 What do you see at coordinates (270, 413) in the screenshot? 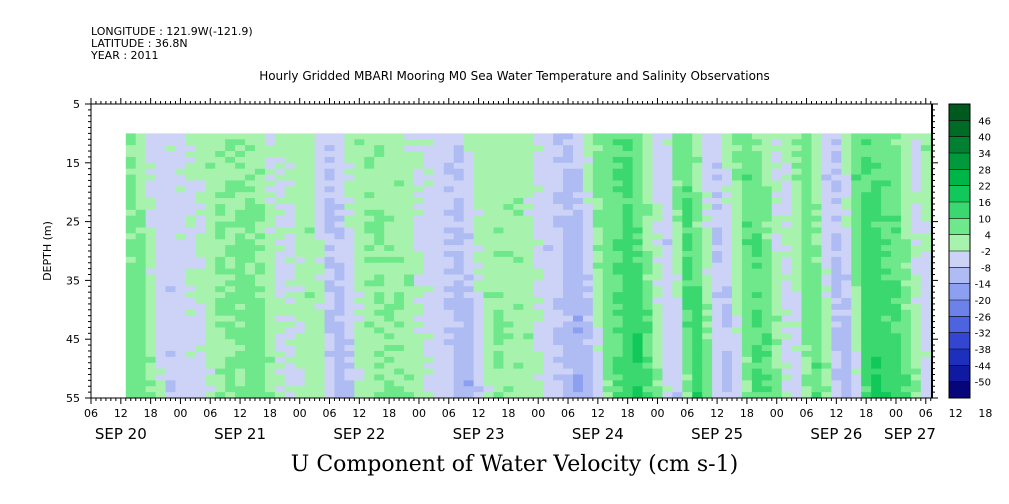
I see `x-hour-label: 18` at bounding box center [270, 413].